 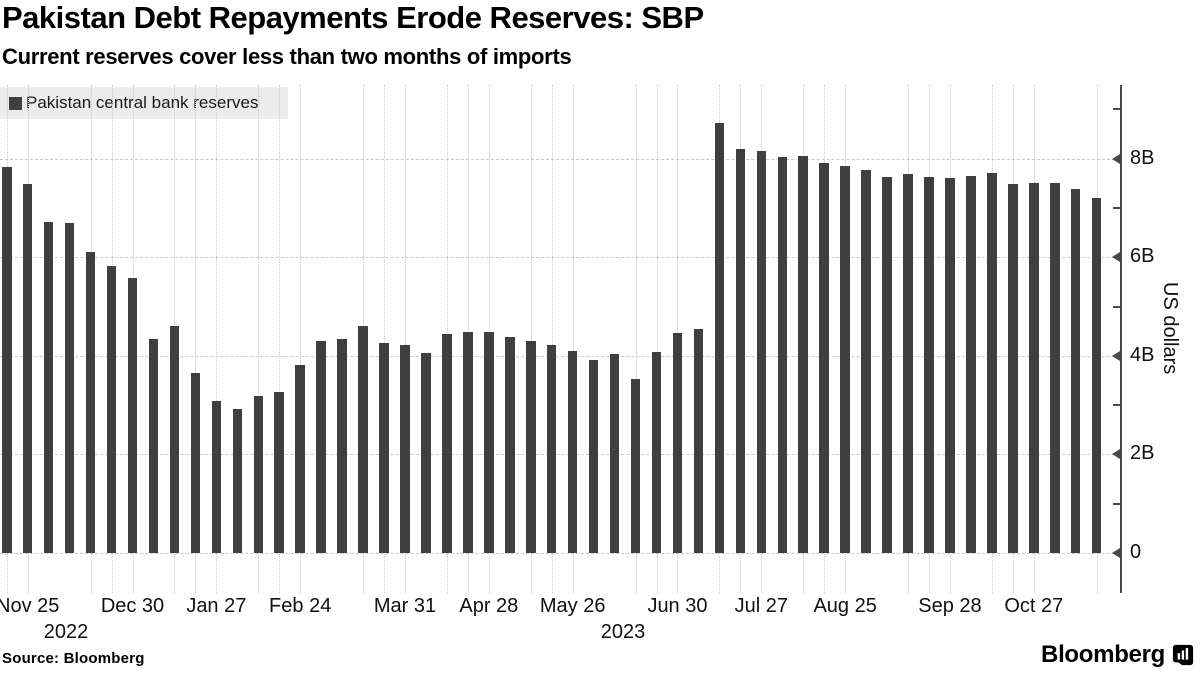 I want to click on x-tick-label: Jul 27, so click(x=761, y=606).